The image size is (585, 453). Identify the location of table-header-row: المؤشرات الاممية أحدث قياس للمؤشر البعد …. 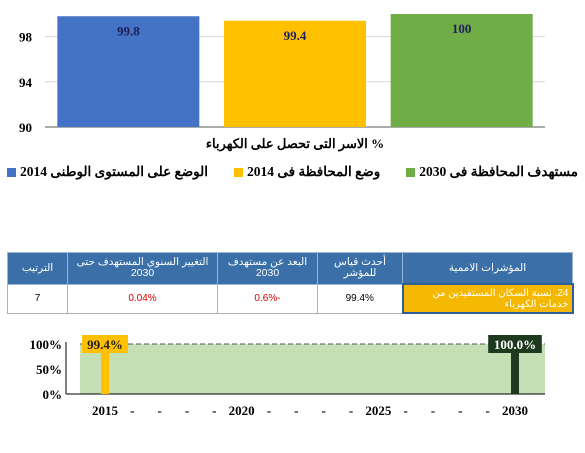
(290, 268).